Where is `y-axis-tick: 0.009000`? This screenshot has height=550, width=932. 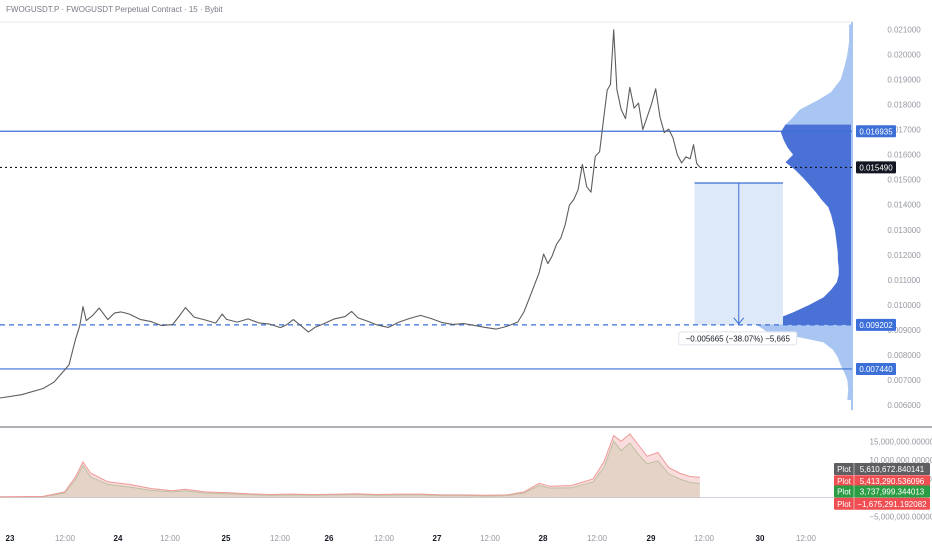 y-axis-tick: 0.009000 is located at coordinates (904, 330).